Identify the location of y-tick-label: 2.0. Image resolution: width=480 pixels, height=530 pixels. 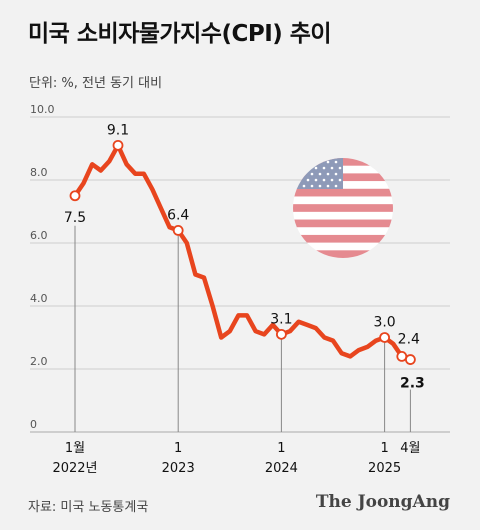
(39, 361).